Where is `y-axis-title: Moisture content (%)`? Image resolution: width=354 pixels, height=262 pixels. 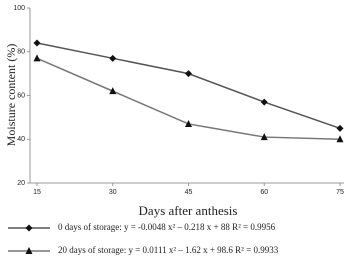 y-axis-title: Moisture content (%) is located at coordinates (11, 95).